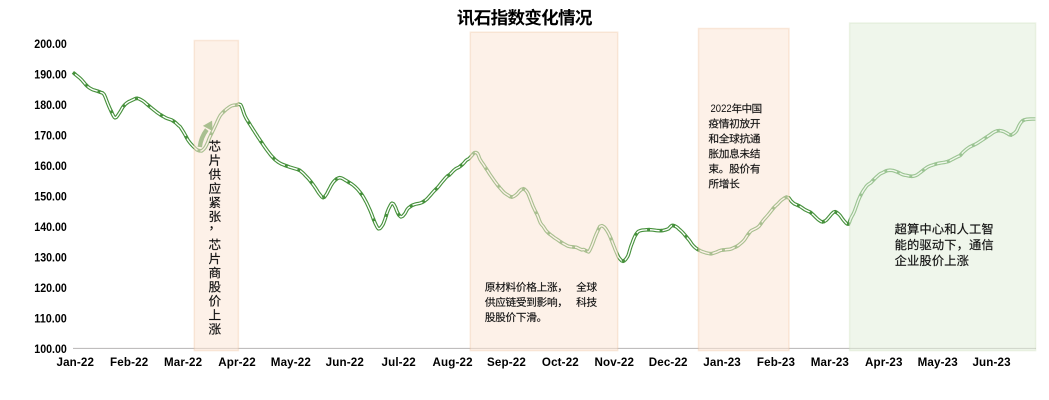  What do you see at coordinates (776, 362) in the screenshot?
I see `svg-text: Feb-23` at bounding box center [776, 362].